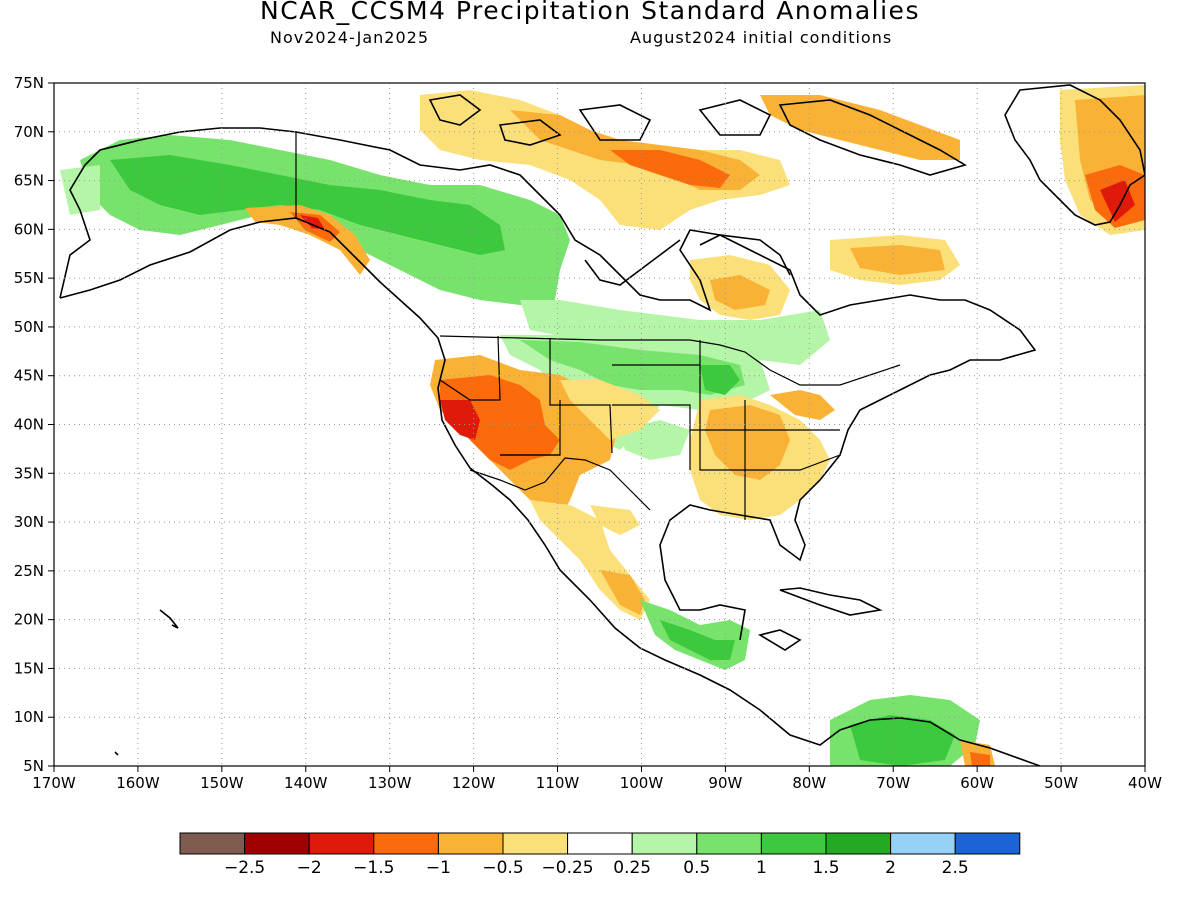  Describe the element at coordinates (809, 783) in the screenshot. I see `lon-tick-label: 80W` at that location.